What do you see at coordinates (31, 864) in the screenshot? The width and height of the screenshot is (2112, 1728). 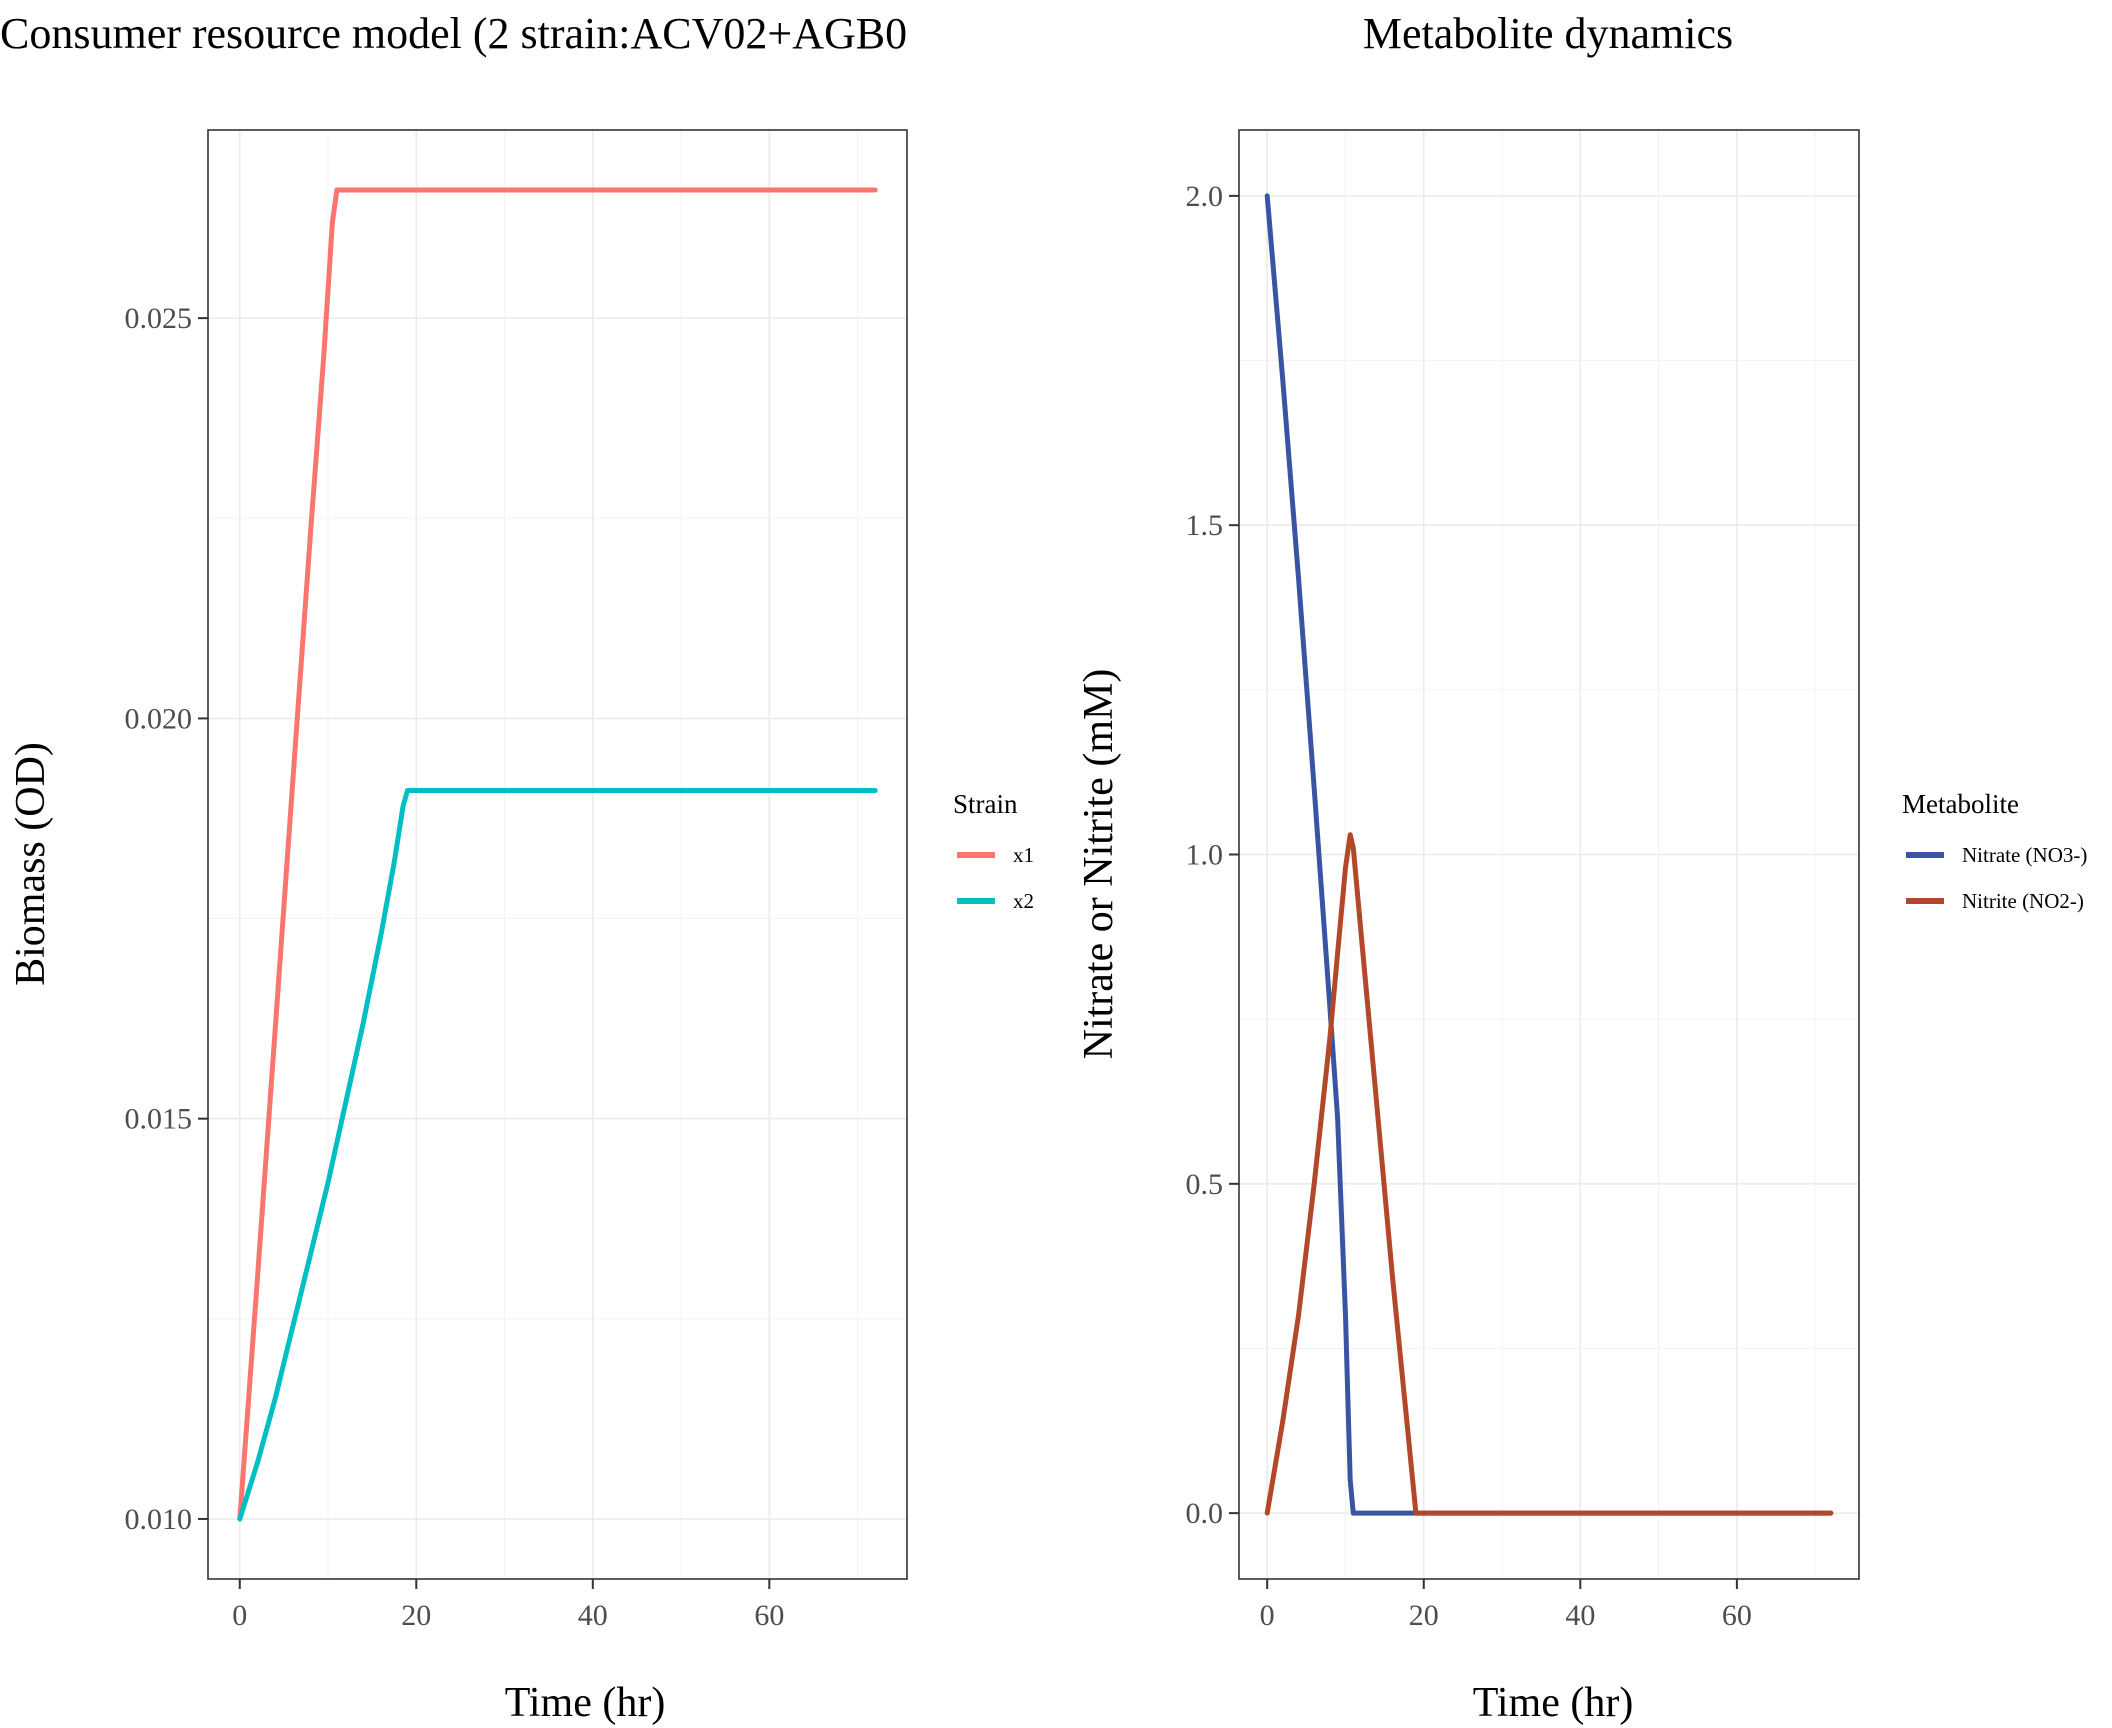 I see `biomass-y-axis-title: Biomass (OD)` at bounding box center [31, 864].